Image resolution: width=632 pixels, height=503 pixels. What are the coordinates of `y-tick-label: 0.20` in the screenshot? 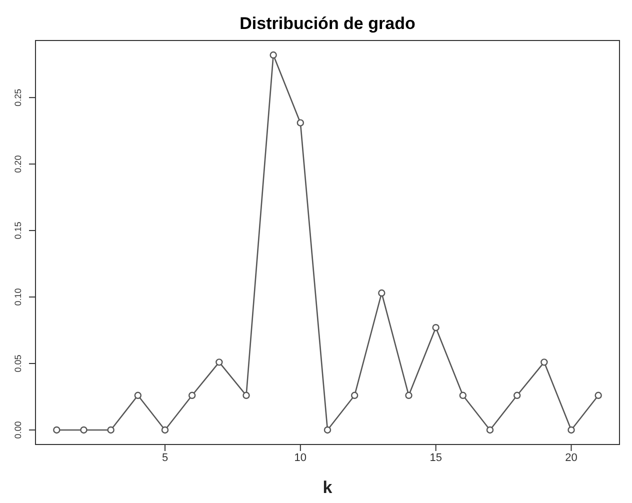 It's located at (18, 164).